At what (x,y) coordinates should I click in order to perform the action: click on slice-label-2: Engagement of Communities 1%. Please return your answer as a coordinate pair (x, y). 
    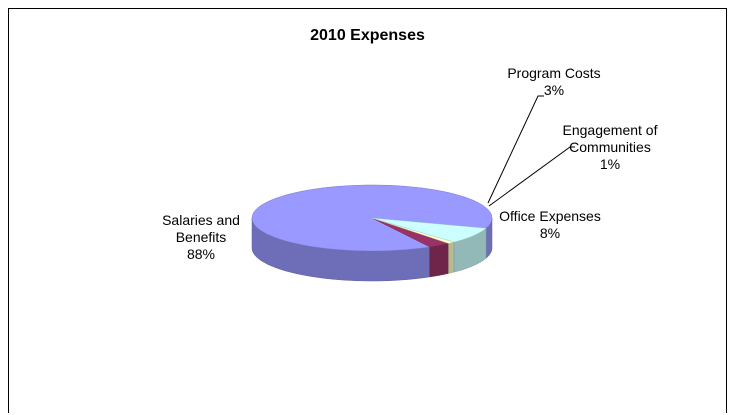
    Looking at the image, I should click on (610, 147).